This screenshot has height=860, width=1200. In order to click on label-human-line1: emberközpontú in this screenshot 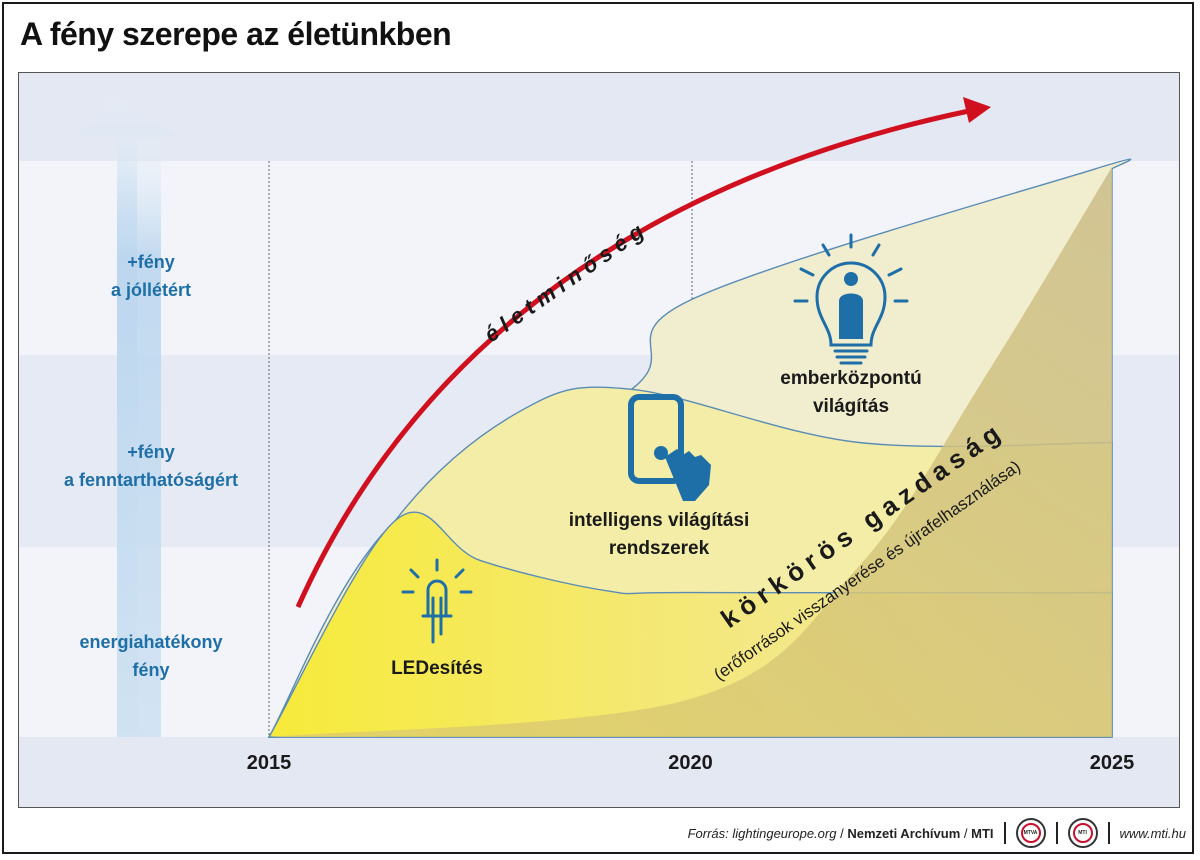, I will do `click(850, 378)`.